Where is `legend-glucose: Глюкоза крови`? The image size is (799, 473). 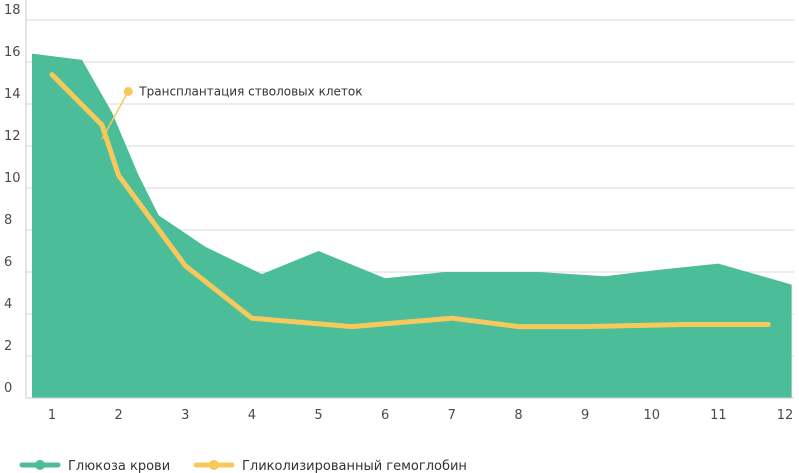 legend-glucose: Глюкоза крови is located at coordinates (94, 466).